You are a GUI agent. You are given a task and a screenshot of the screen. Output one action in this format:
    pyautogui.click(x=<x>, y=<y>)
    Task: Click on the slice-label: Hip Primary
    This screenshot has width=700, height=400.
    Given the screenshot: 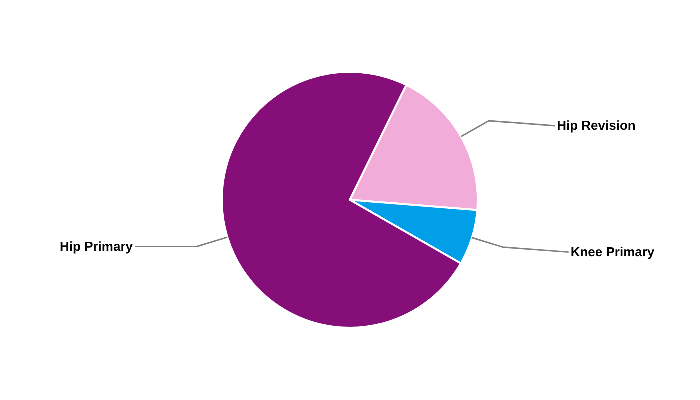 What is the action you would take?
    pyautogui.click(x=97, y=246)
    